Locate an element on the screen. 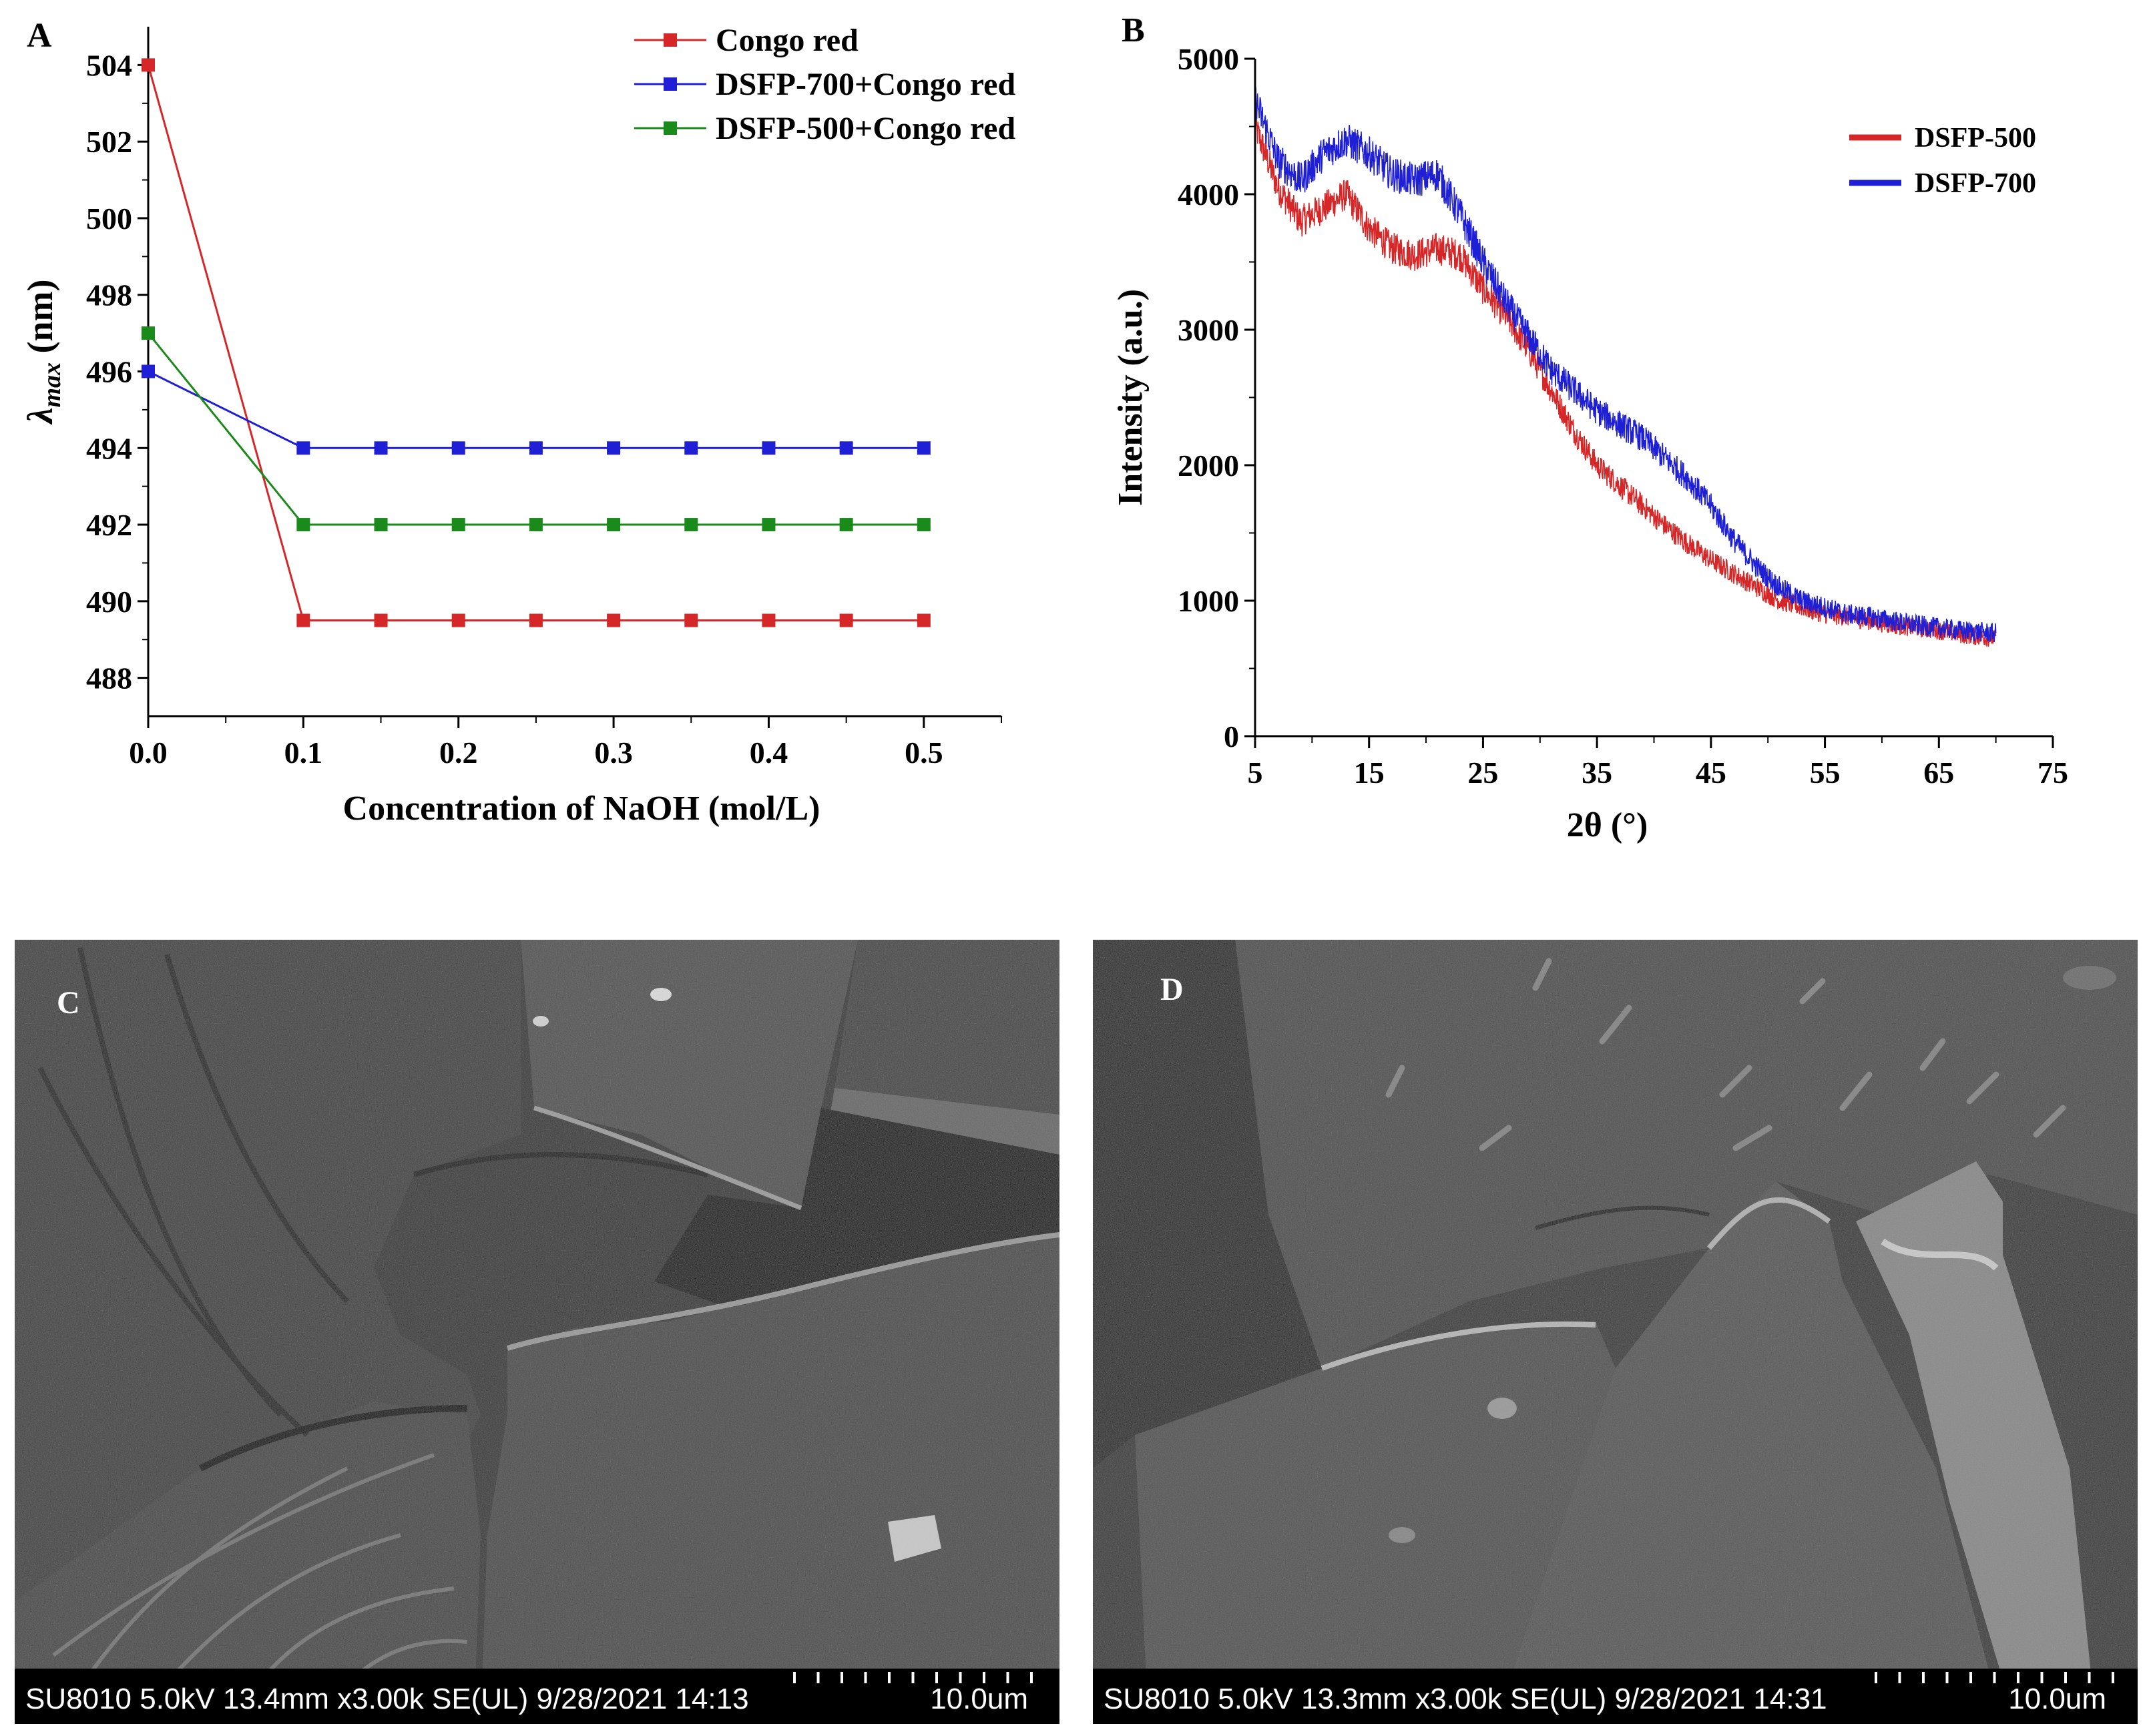 This screenshot has width=2153, height=1736. panel-b-x-axis-label: 2θ (°) is located at coordinates (1607, 825).